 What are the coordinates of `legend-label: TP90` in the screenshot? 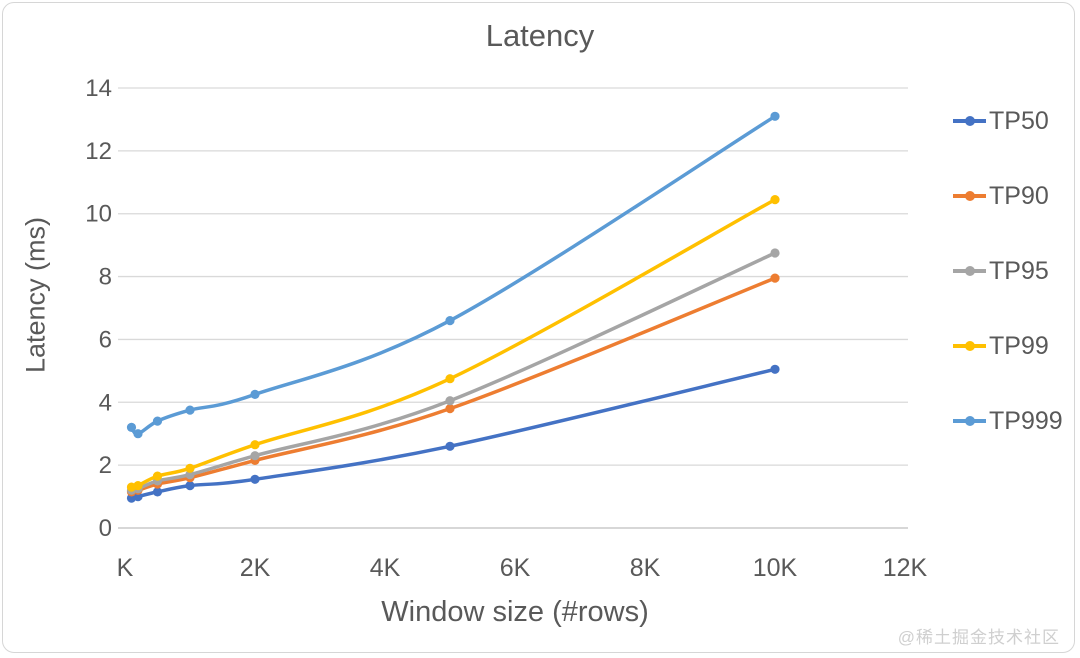 It's located at (1019, 195).